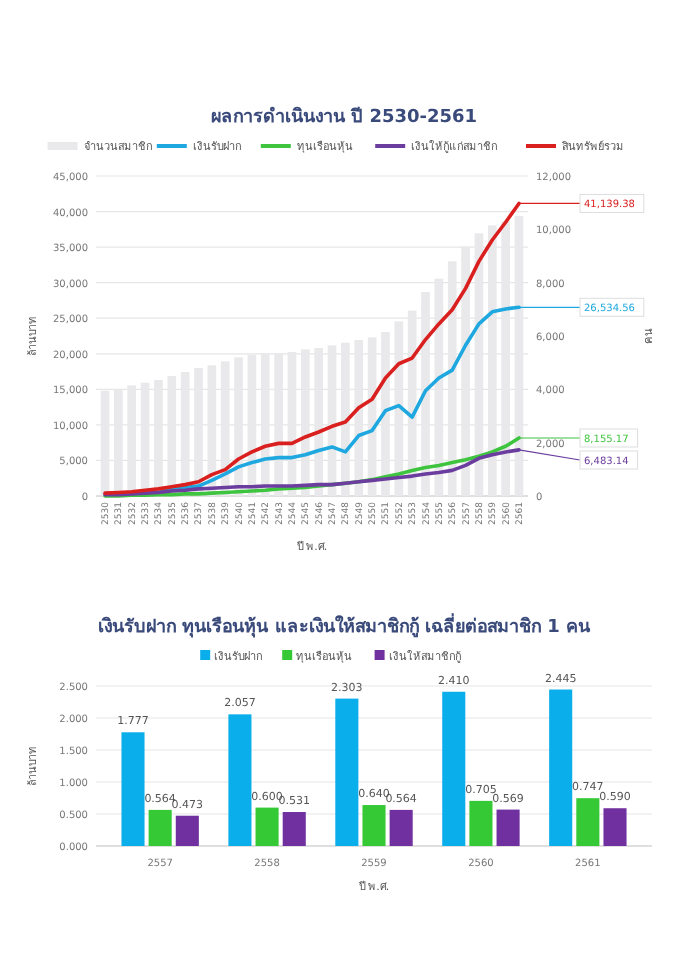 The image size is (688, 960). What do you see at coordinates (344, 117) in the screenshot?
I see `chart-title: ผลการดำเนินงาน ปี 2530-2561` at bounding box center [344, 117].